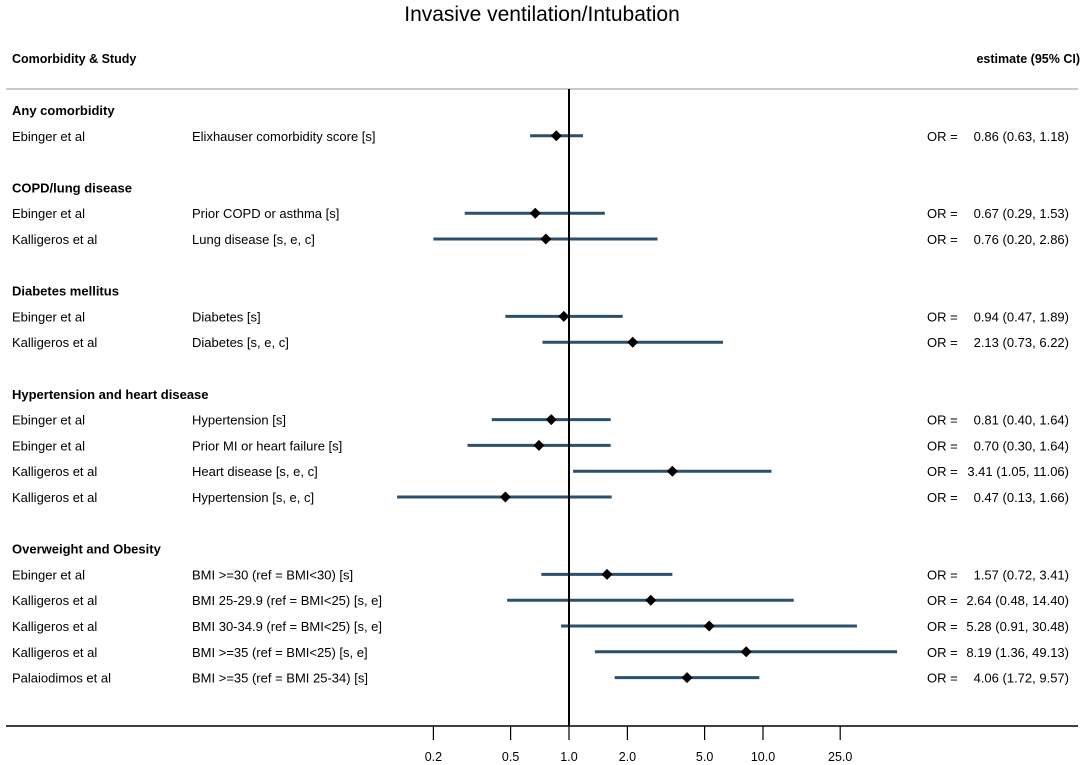  What do you see at coordinates (1017, 626) in the screenshot?
I see `estimate-text: 5.28 (0.91, 30.48)` at bounding box center [1017, 626].